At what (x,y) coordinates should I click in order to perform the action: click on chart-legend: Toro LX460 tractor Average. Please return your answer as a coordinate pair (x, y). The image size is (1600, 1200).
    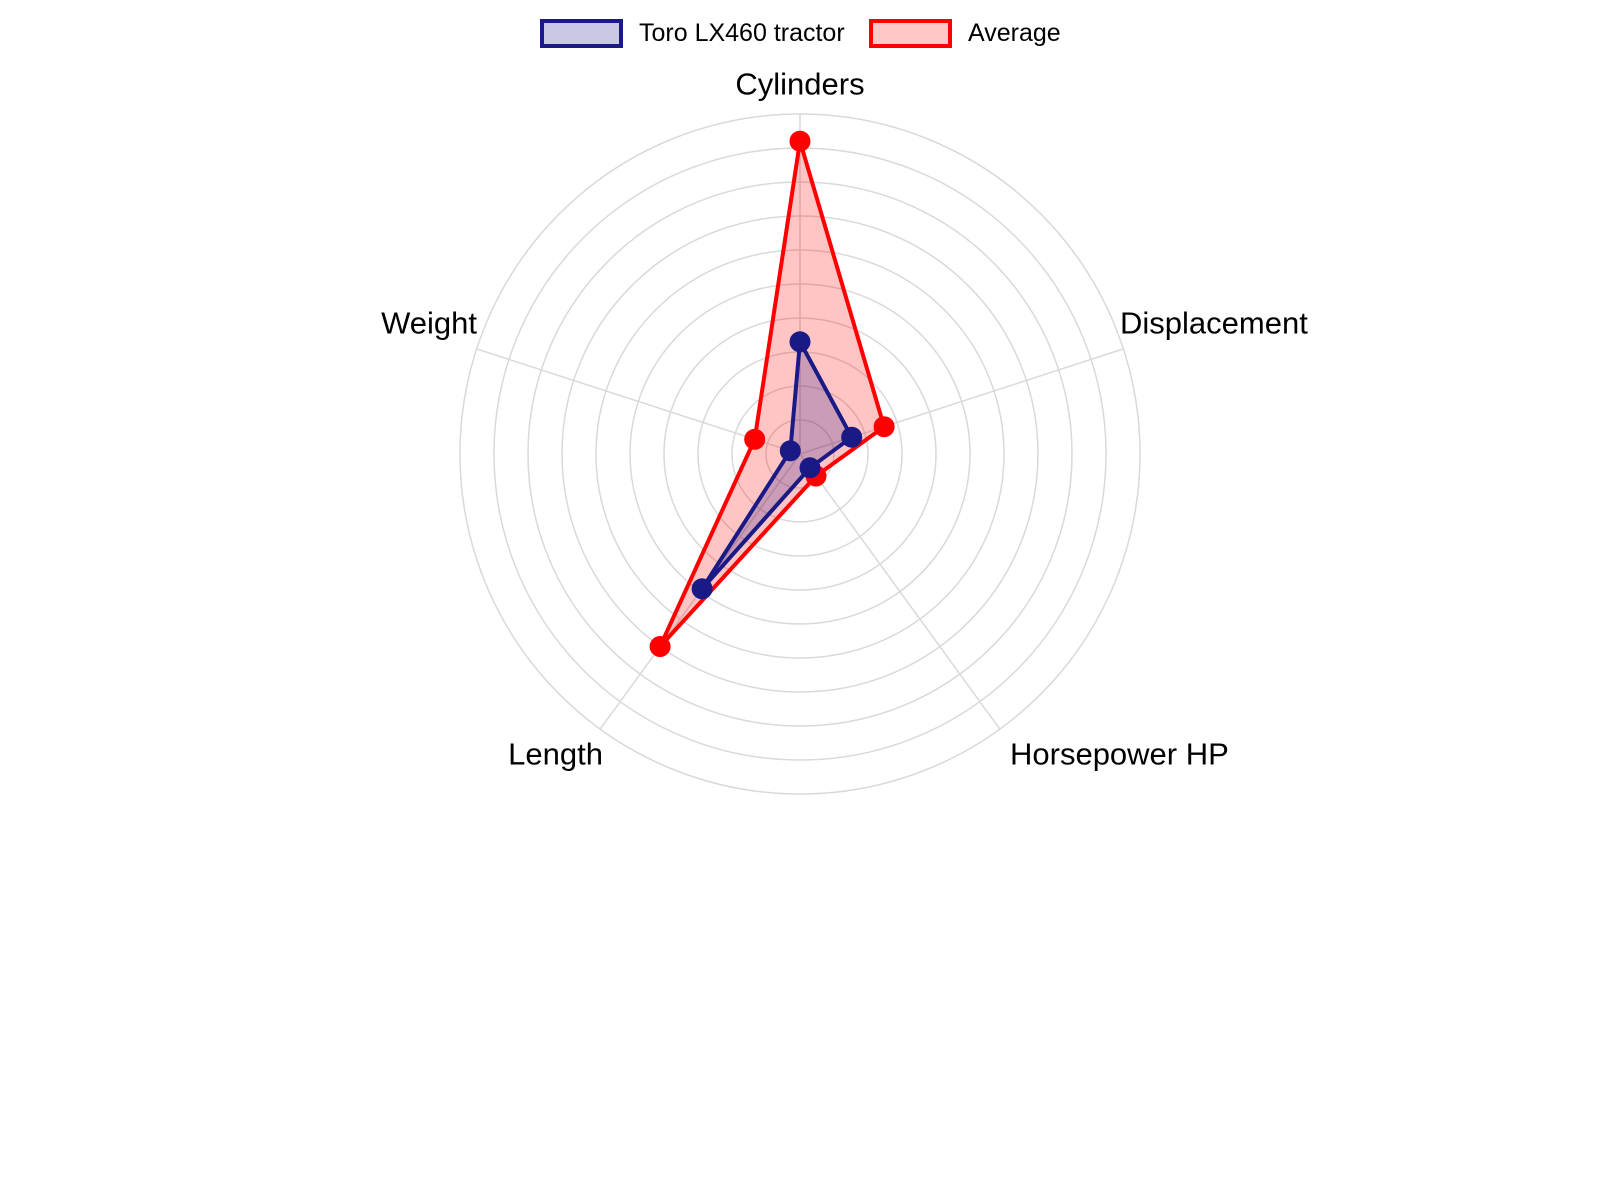
    Looking at the image, I should click on (800, 30).